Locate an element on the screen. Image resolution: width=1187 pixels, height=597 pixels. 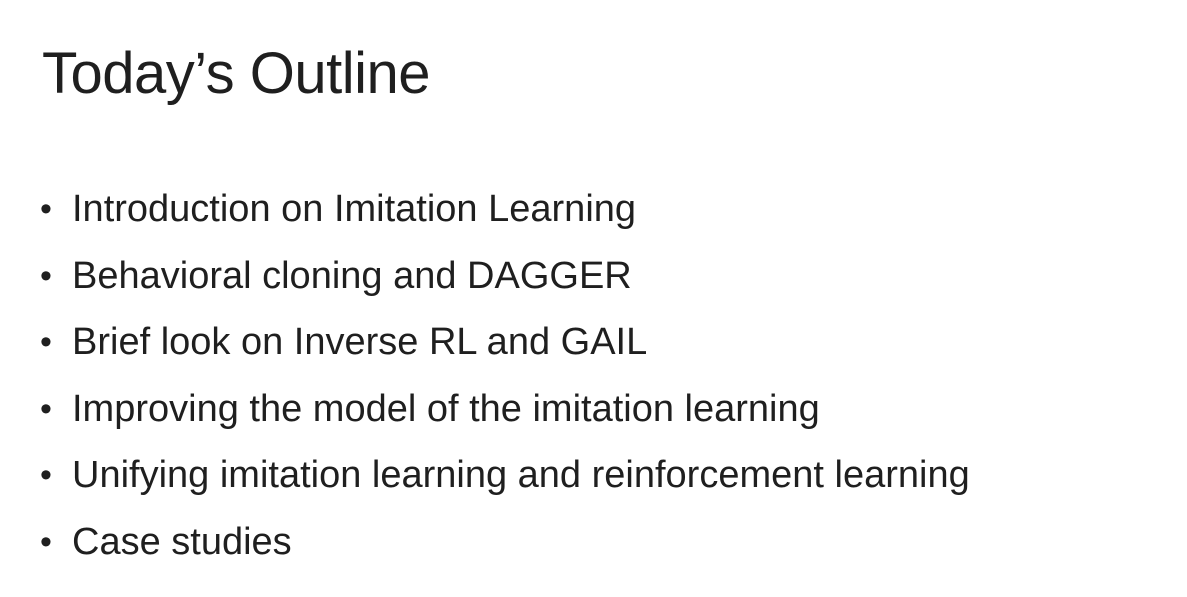
bullet-item: • Behavioral cloning and DAGGER is located at coordinates (505, 276).